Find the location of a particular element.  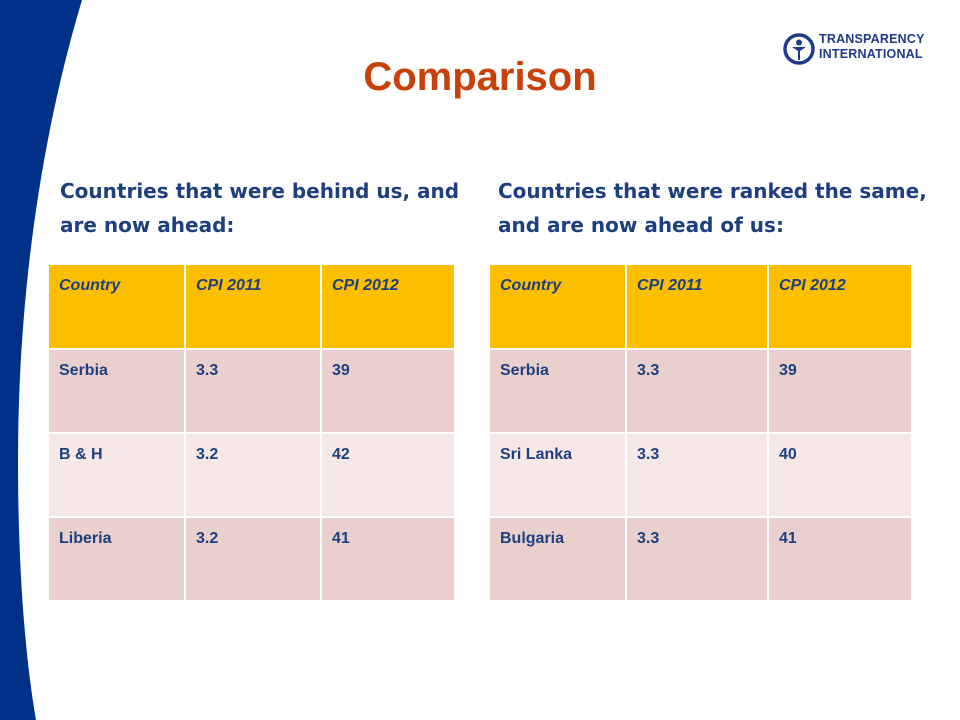

table-row: Bulgaria 3.3 41 is located at coordinates (700, 559).